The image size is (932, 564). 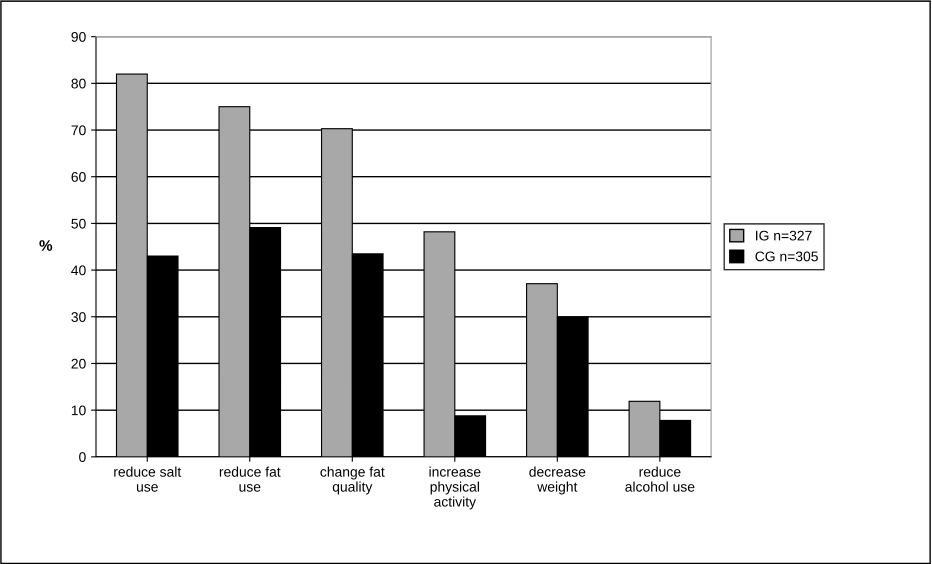 I want to click on y-tick-label: 90, so click(x=78, y=37).